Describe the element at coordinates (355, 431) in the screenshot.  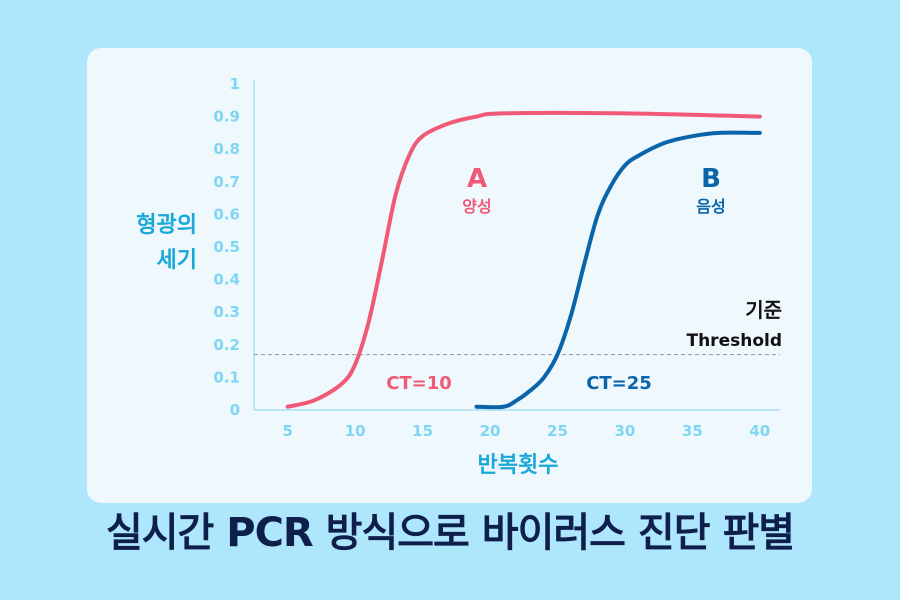
I see `x-tick-label: 10` at that location.